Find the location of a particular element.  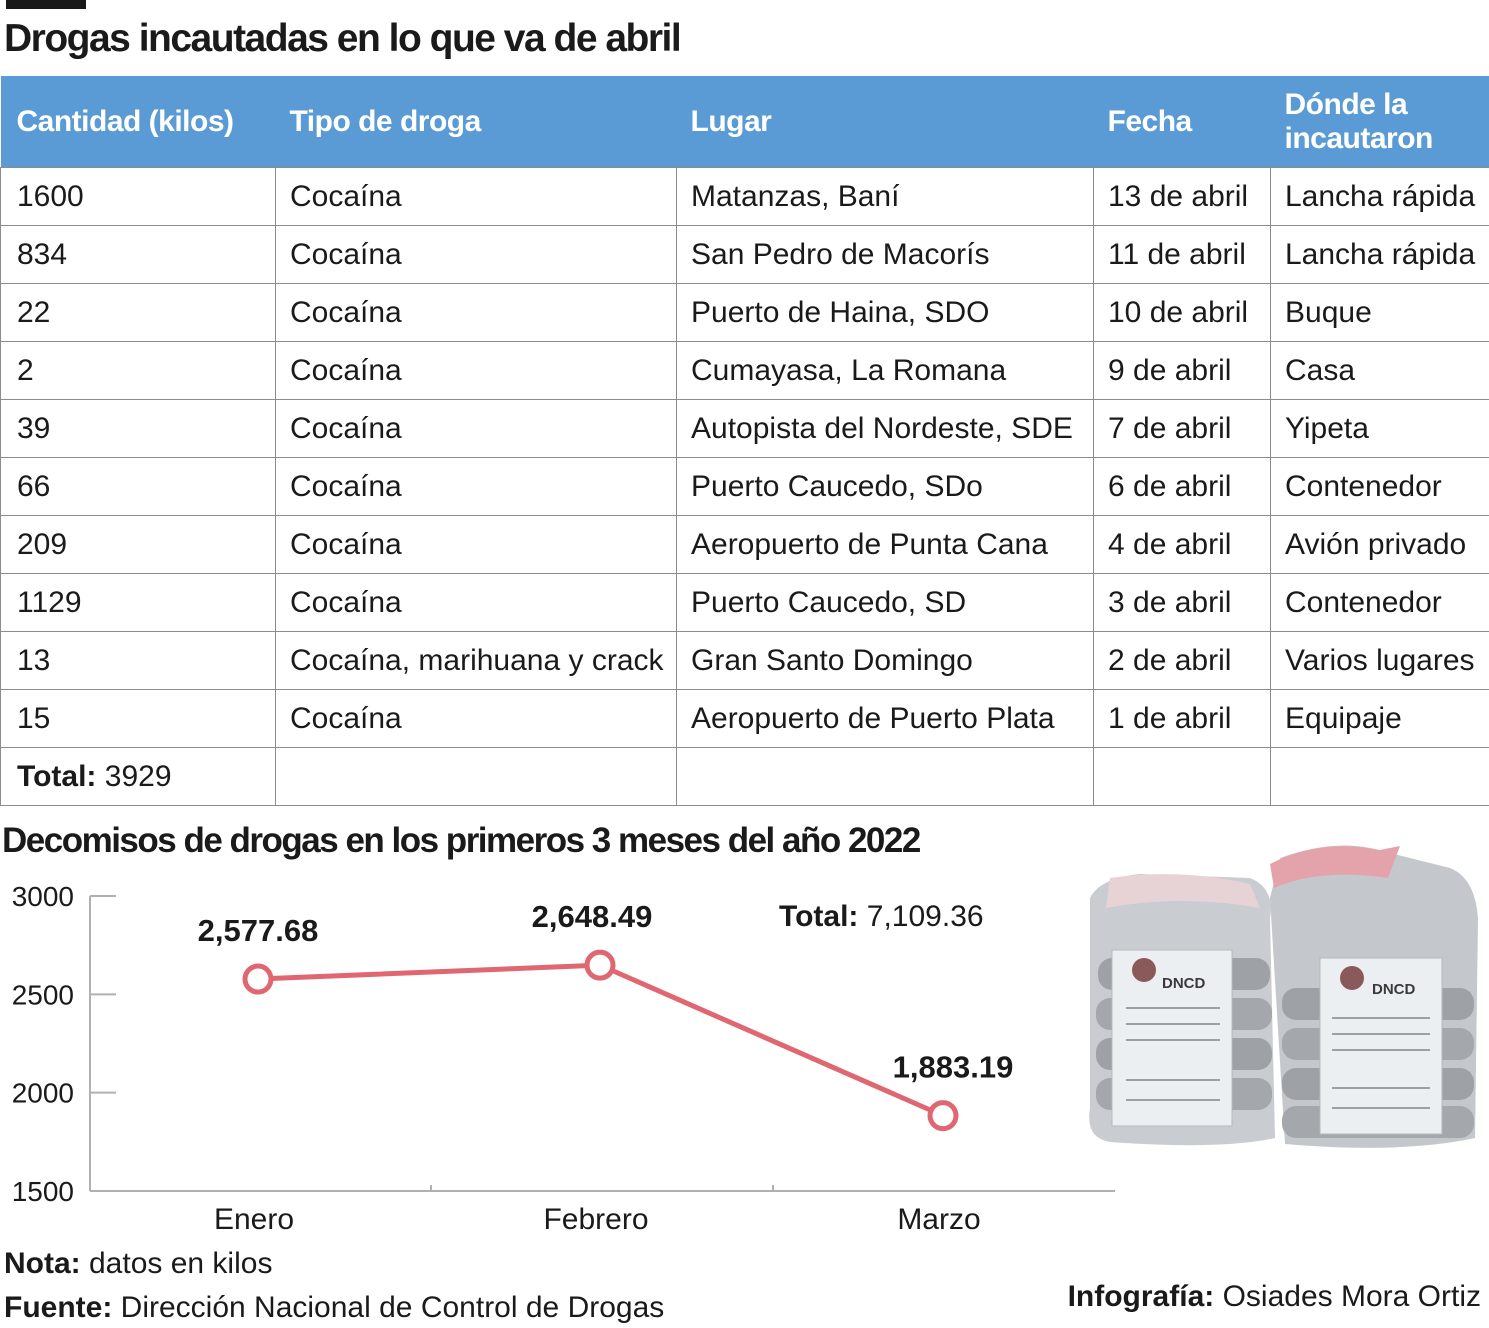

package-label-right: DNCD is located at coordinates (1393, 989).